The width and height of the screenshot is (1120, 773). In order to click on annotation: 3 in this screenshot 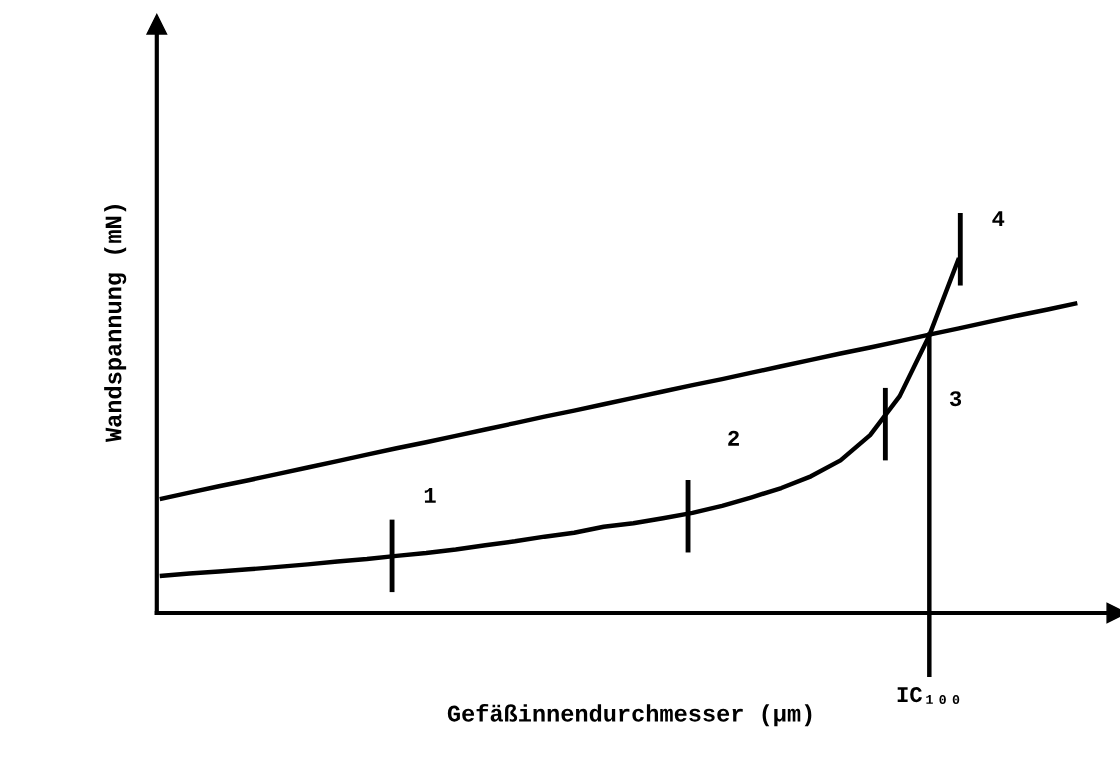, I will do `click(955, 399)`.